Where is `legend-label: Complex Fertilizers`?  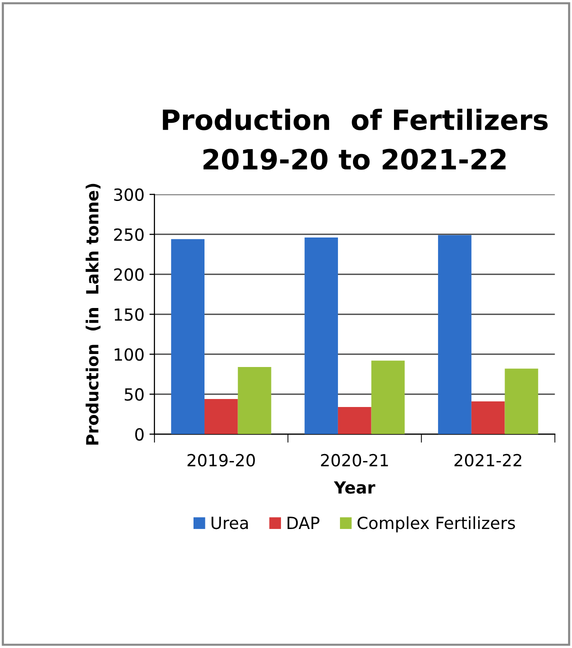
legend-label: Complex Fertilizers is located at coordinates (436, 524).